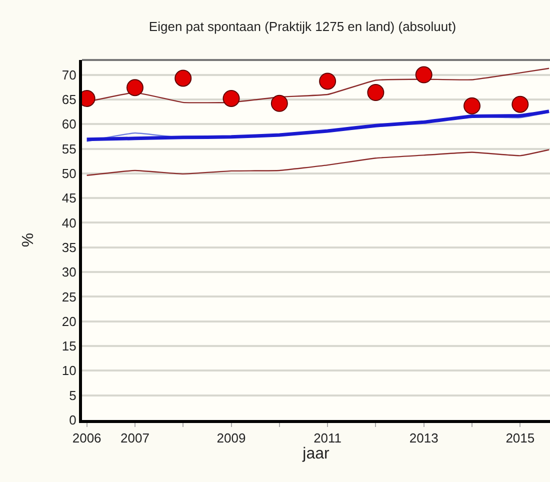 This screenshot has height=482, width=550. Describe the element at coordinates (69, 272) in the screenshot. I see `y-tick-label: 30` at that location.